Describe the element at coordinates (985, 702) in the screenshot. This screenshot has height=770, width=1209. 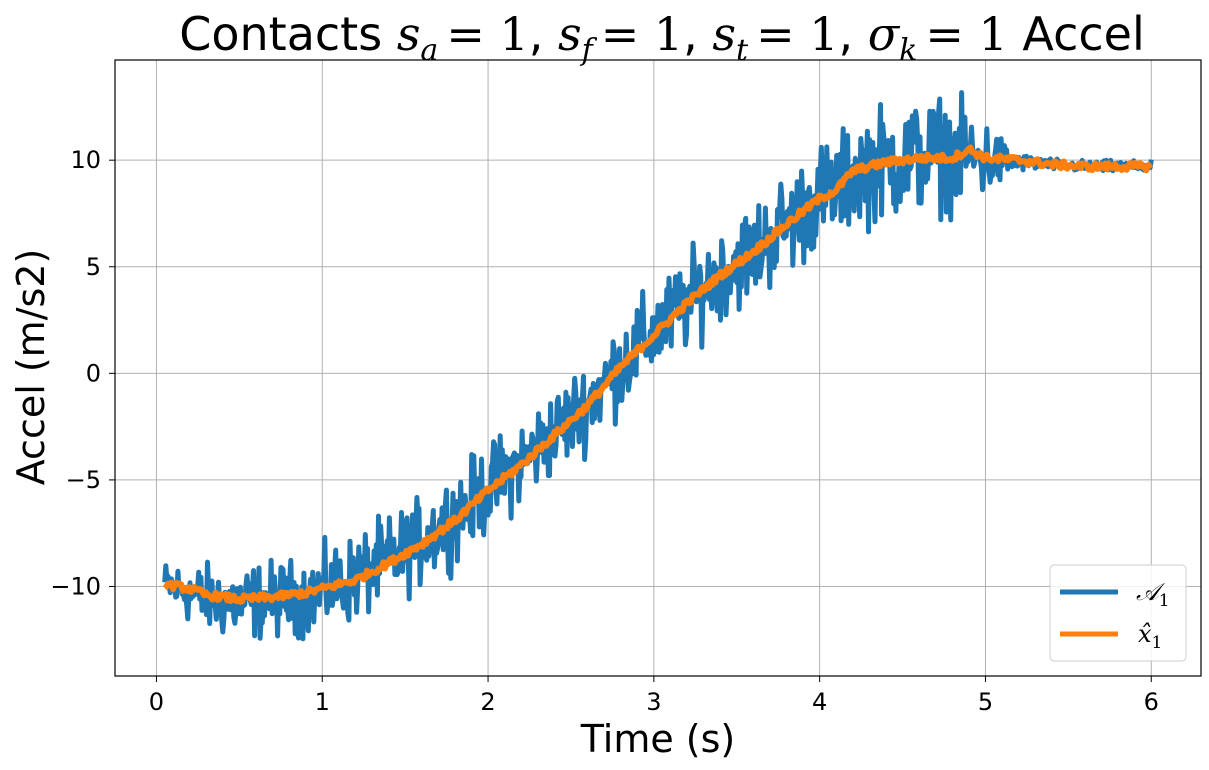
I see `x-tick-label: 5` at that location.